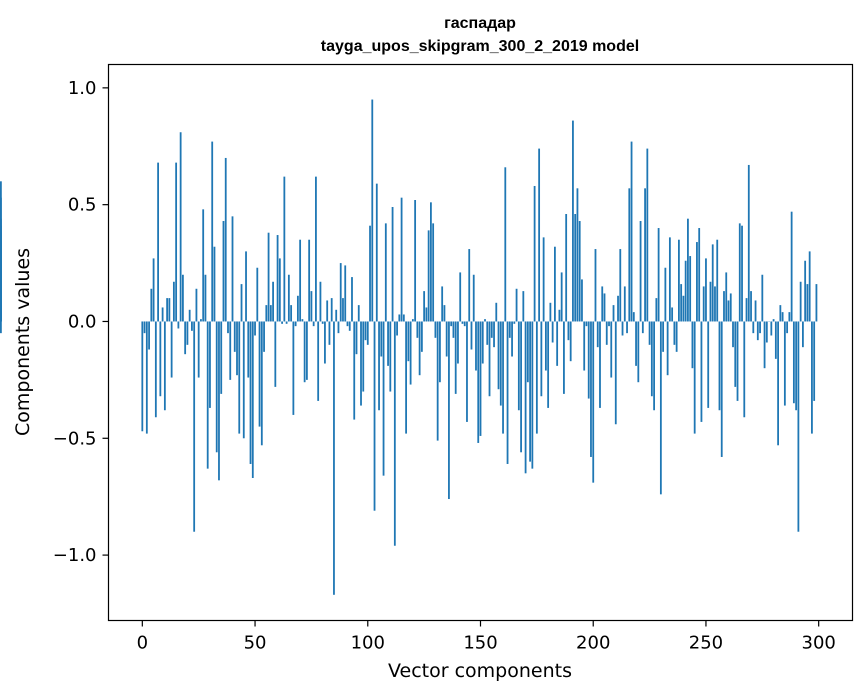 This screenshot has width=867, height=696. I want to click on y-axis-label: Components values, so click(23, 342).